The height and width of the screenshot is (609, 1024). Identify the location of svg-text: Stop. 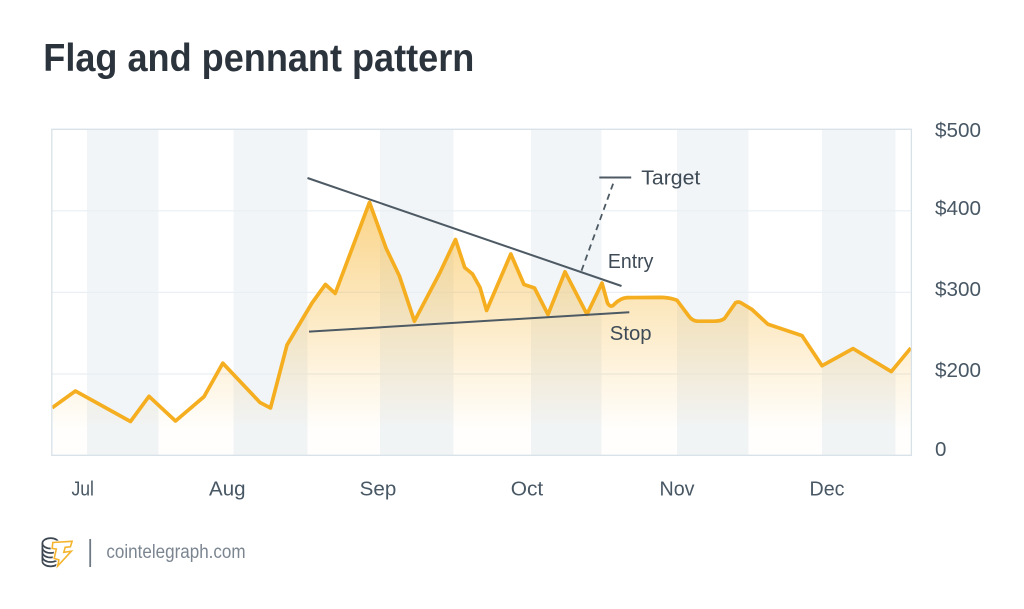
(631, 333).